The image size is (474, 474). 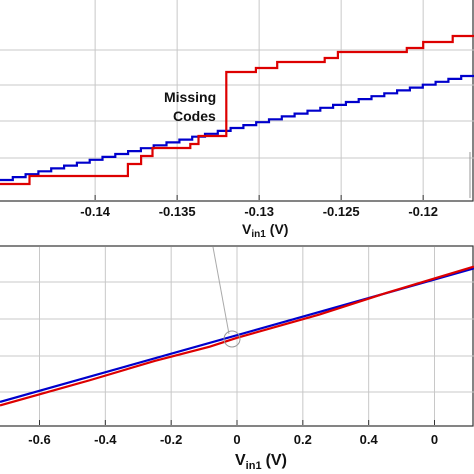 What do you see at coordinates (95, 211) in the screenshot?
I see `top-x-tick-label: -0.14` at bounding box center [95, 211].